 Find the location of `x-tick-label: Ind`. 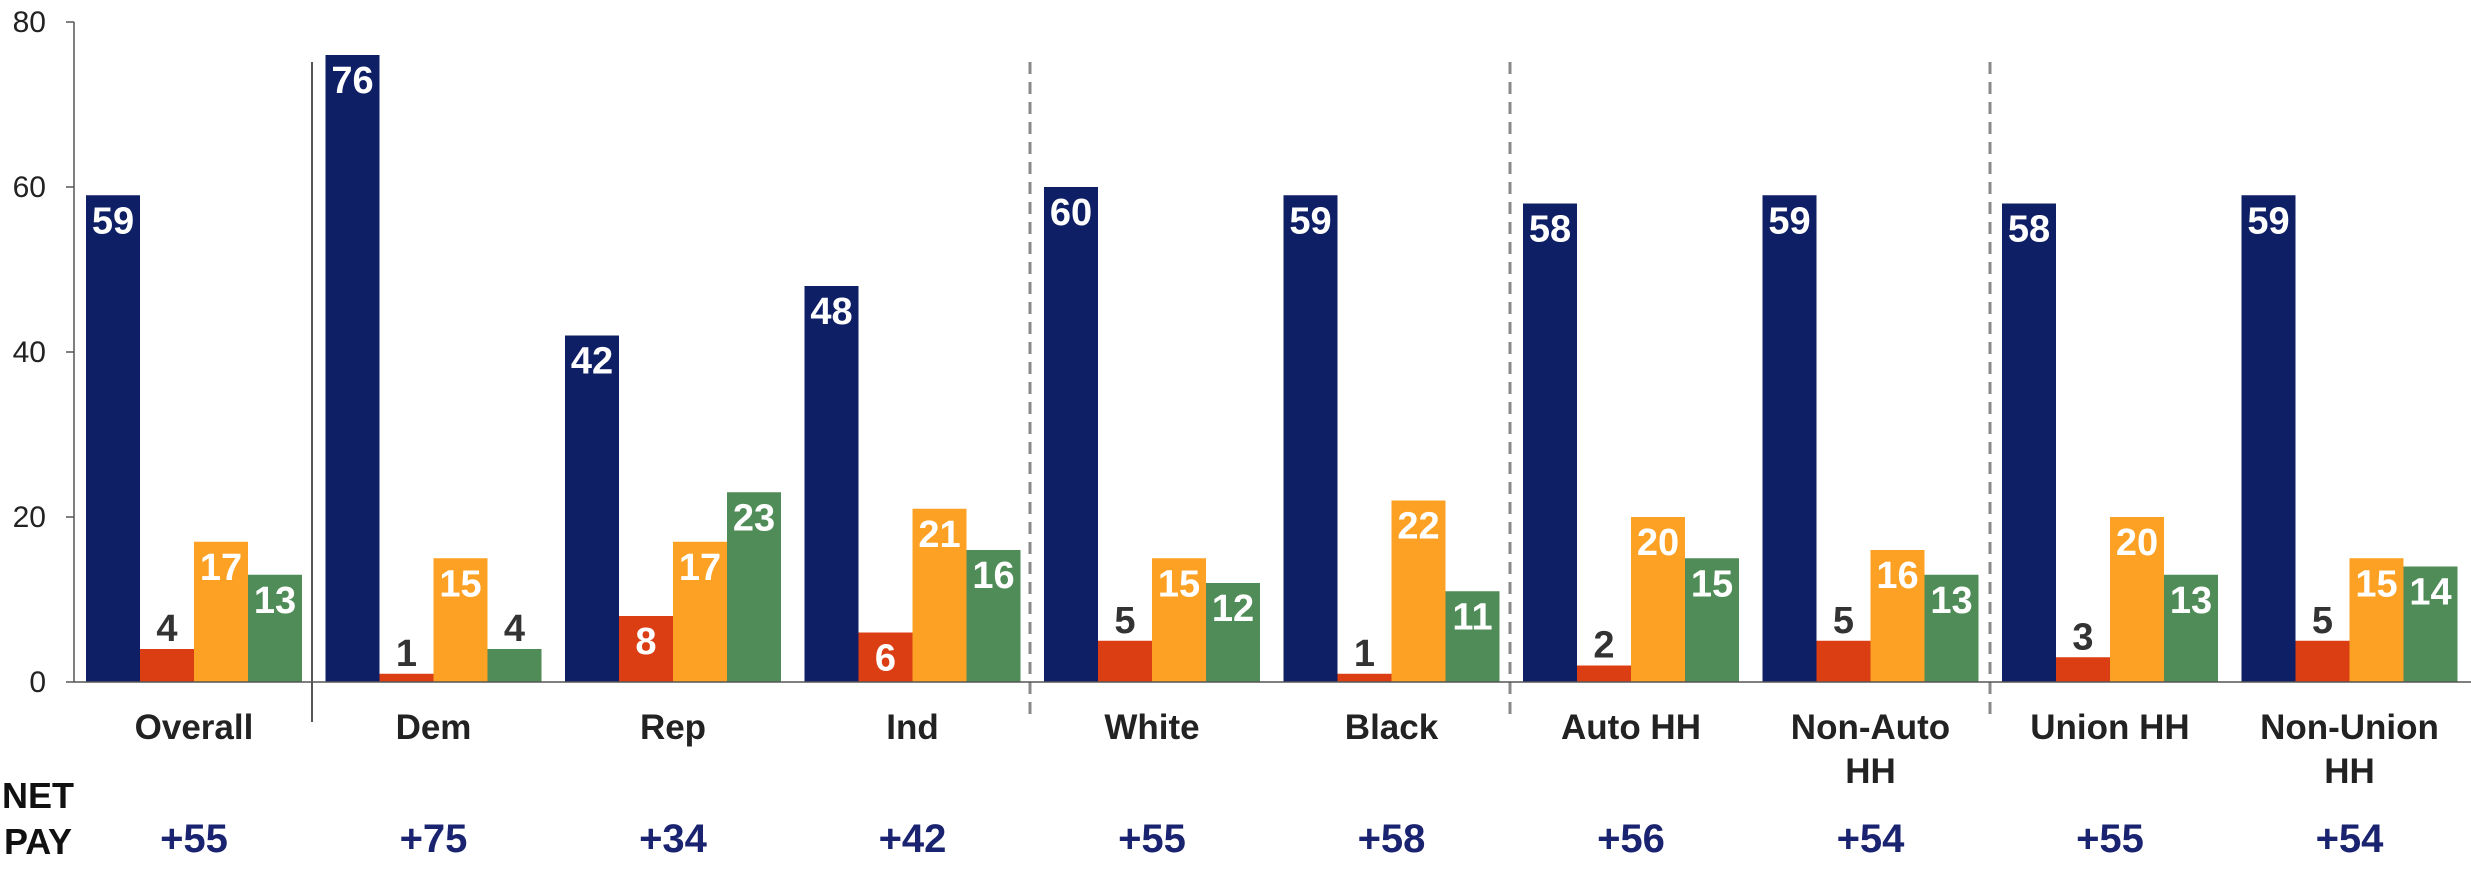

x-tick-label: Ind is located at coordinates (912, 727).